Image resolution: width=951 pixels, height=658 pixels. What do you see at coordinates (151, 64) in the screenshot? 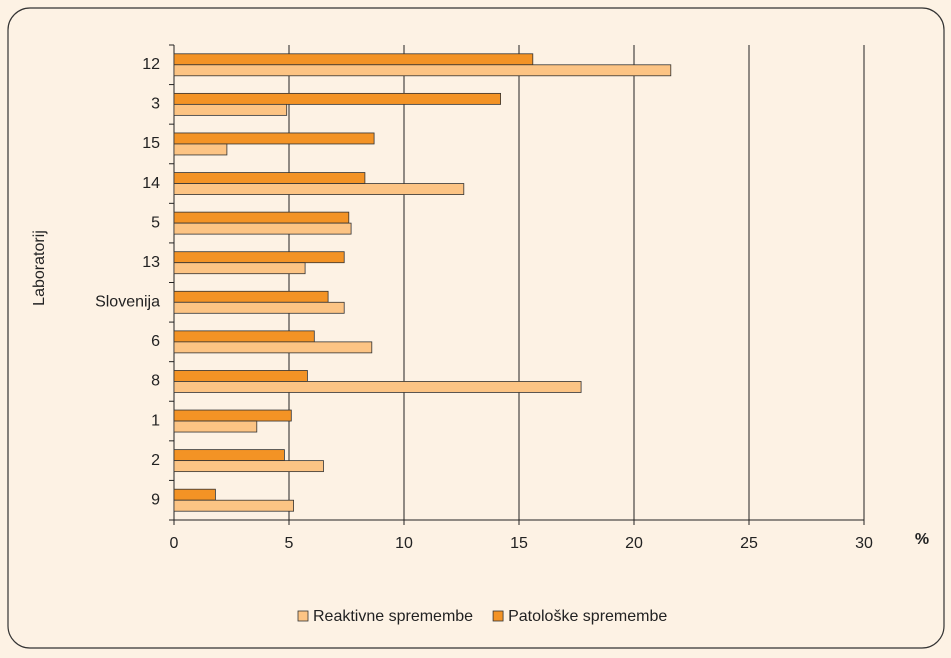
I see `y-tick-label: 12` at bounding box center [151, 64].